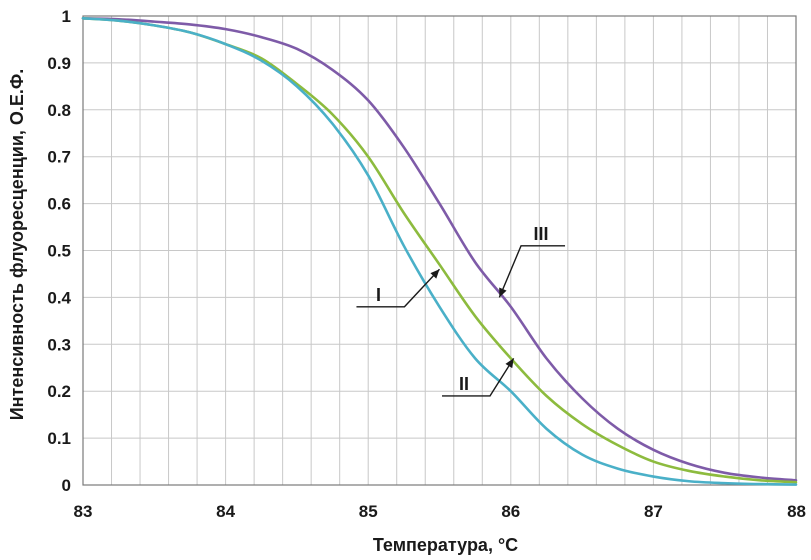 This screenshot has height=560, width=811. I want to click on y-tick-label: 0.6, so click(59, 204).